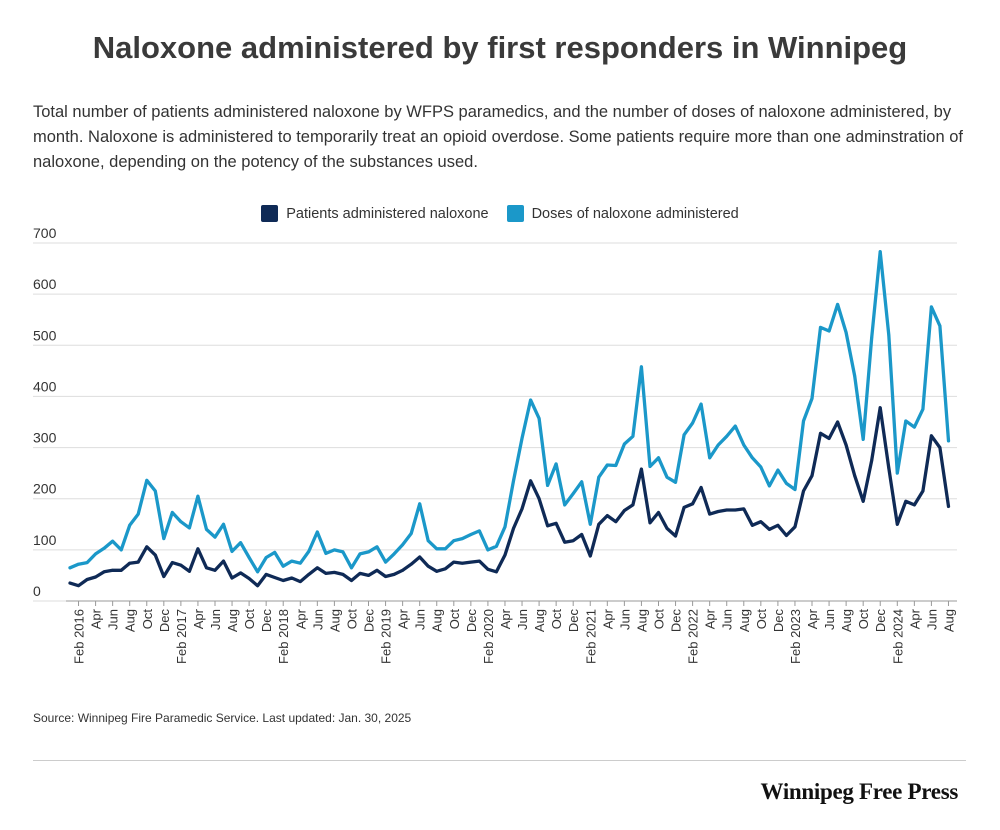 This screenshot has height=830, width=1000. Describe the element at coordinates (897, 636) in the screenshot. I see `x-tick-label: Feb 2024` at that location.